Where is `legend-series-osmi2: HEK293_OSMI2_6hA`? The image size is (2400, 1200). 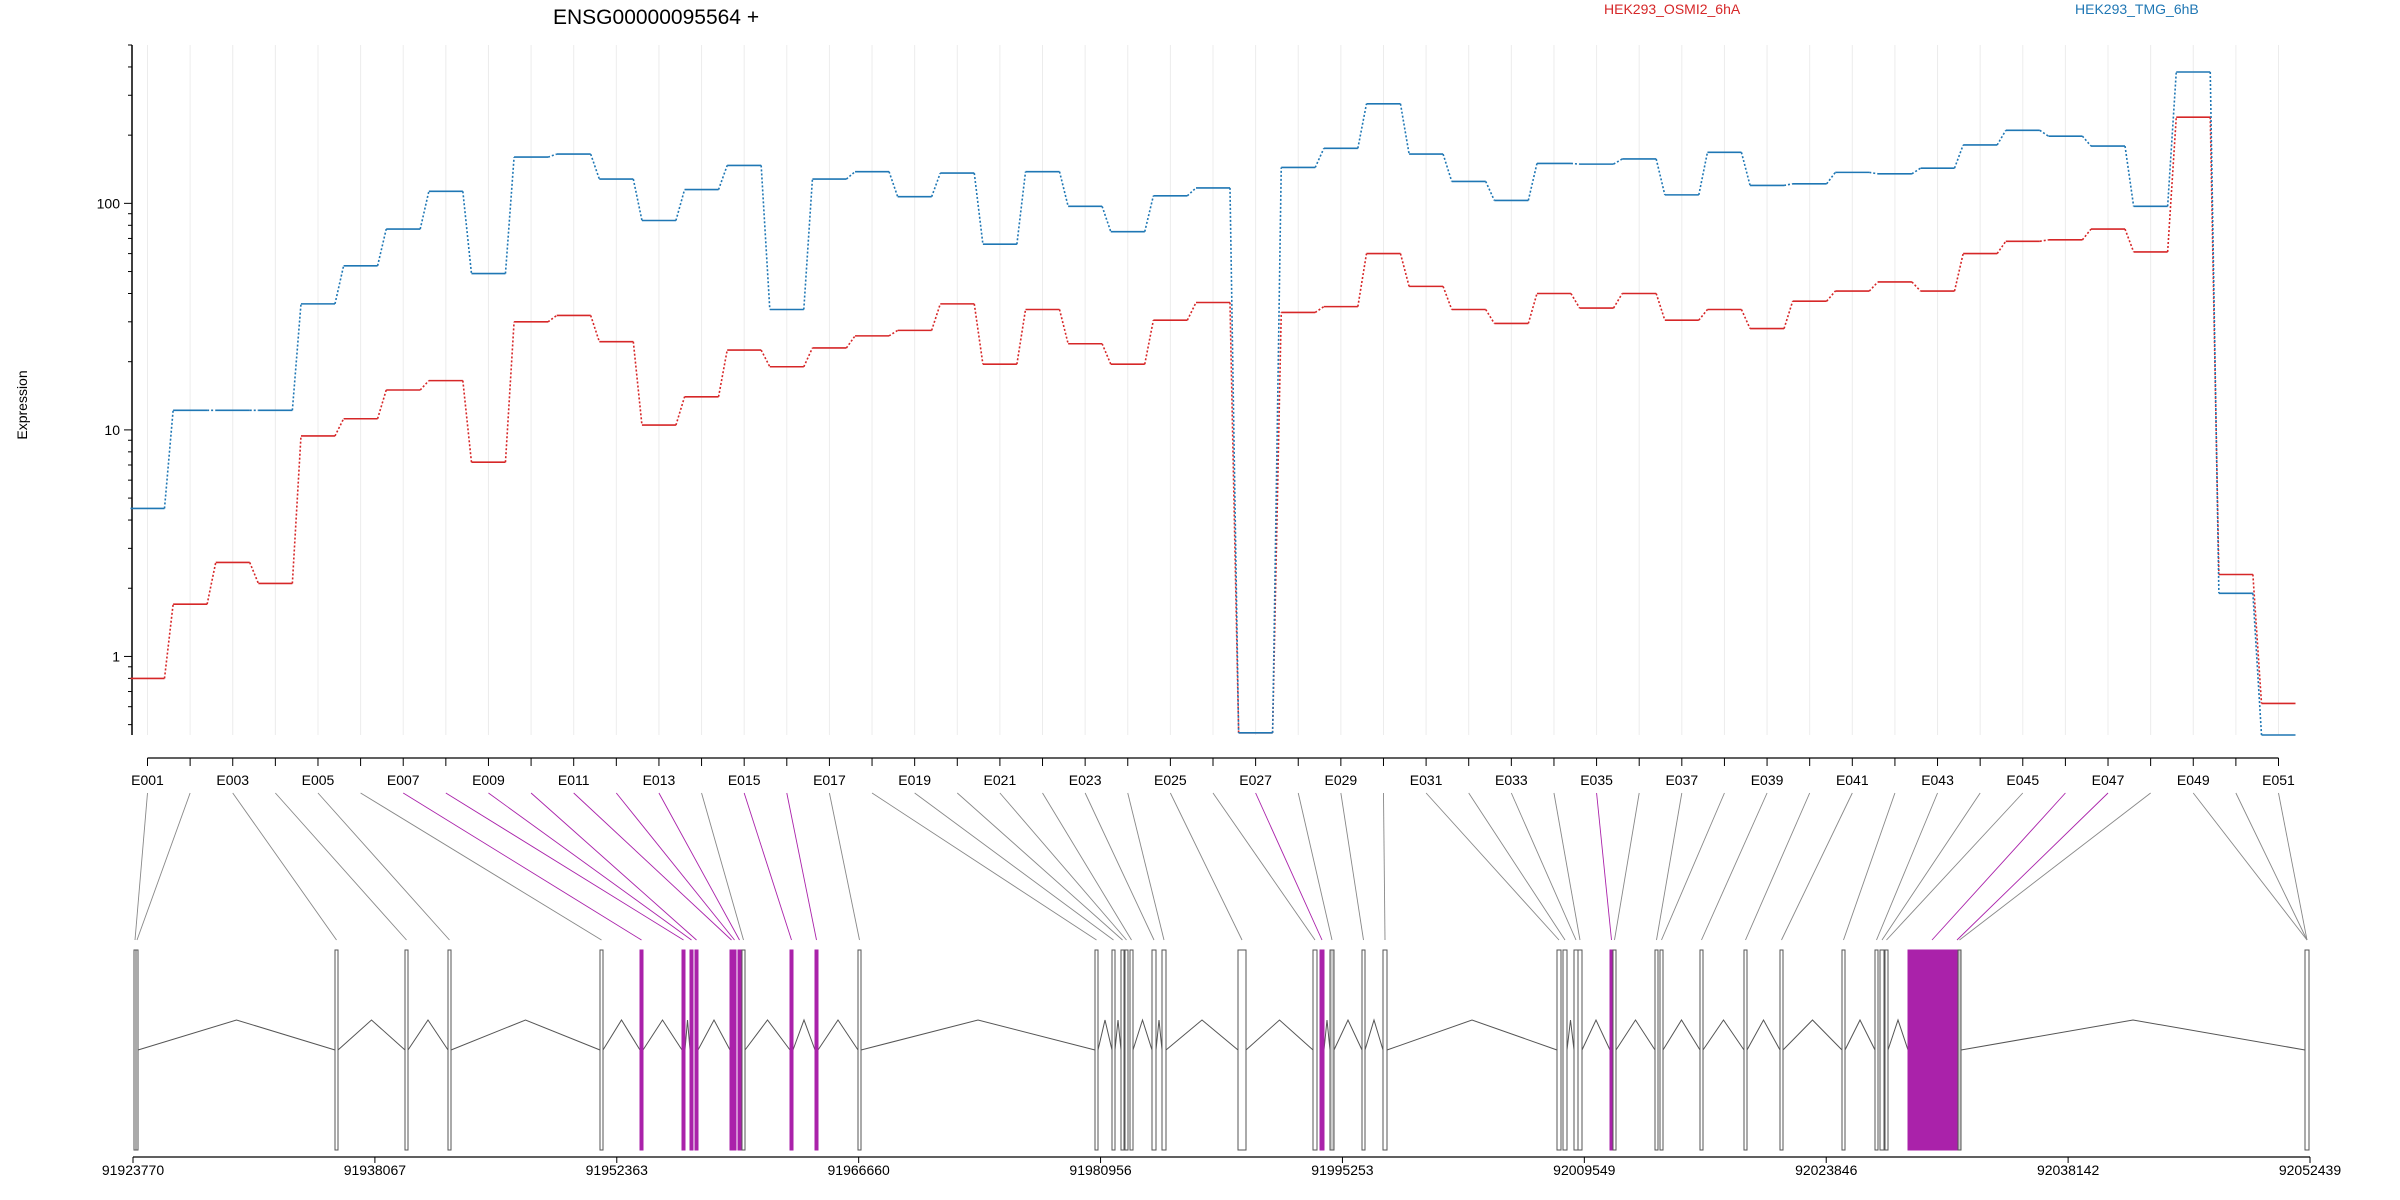
legend-series-osmi2: HEK293_OSMI2_6hA is located at coordinates (1672, 9).